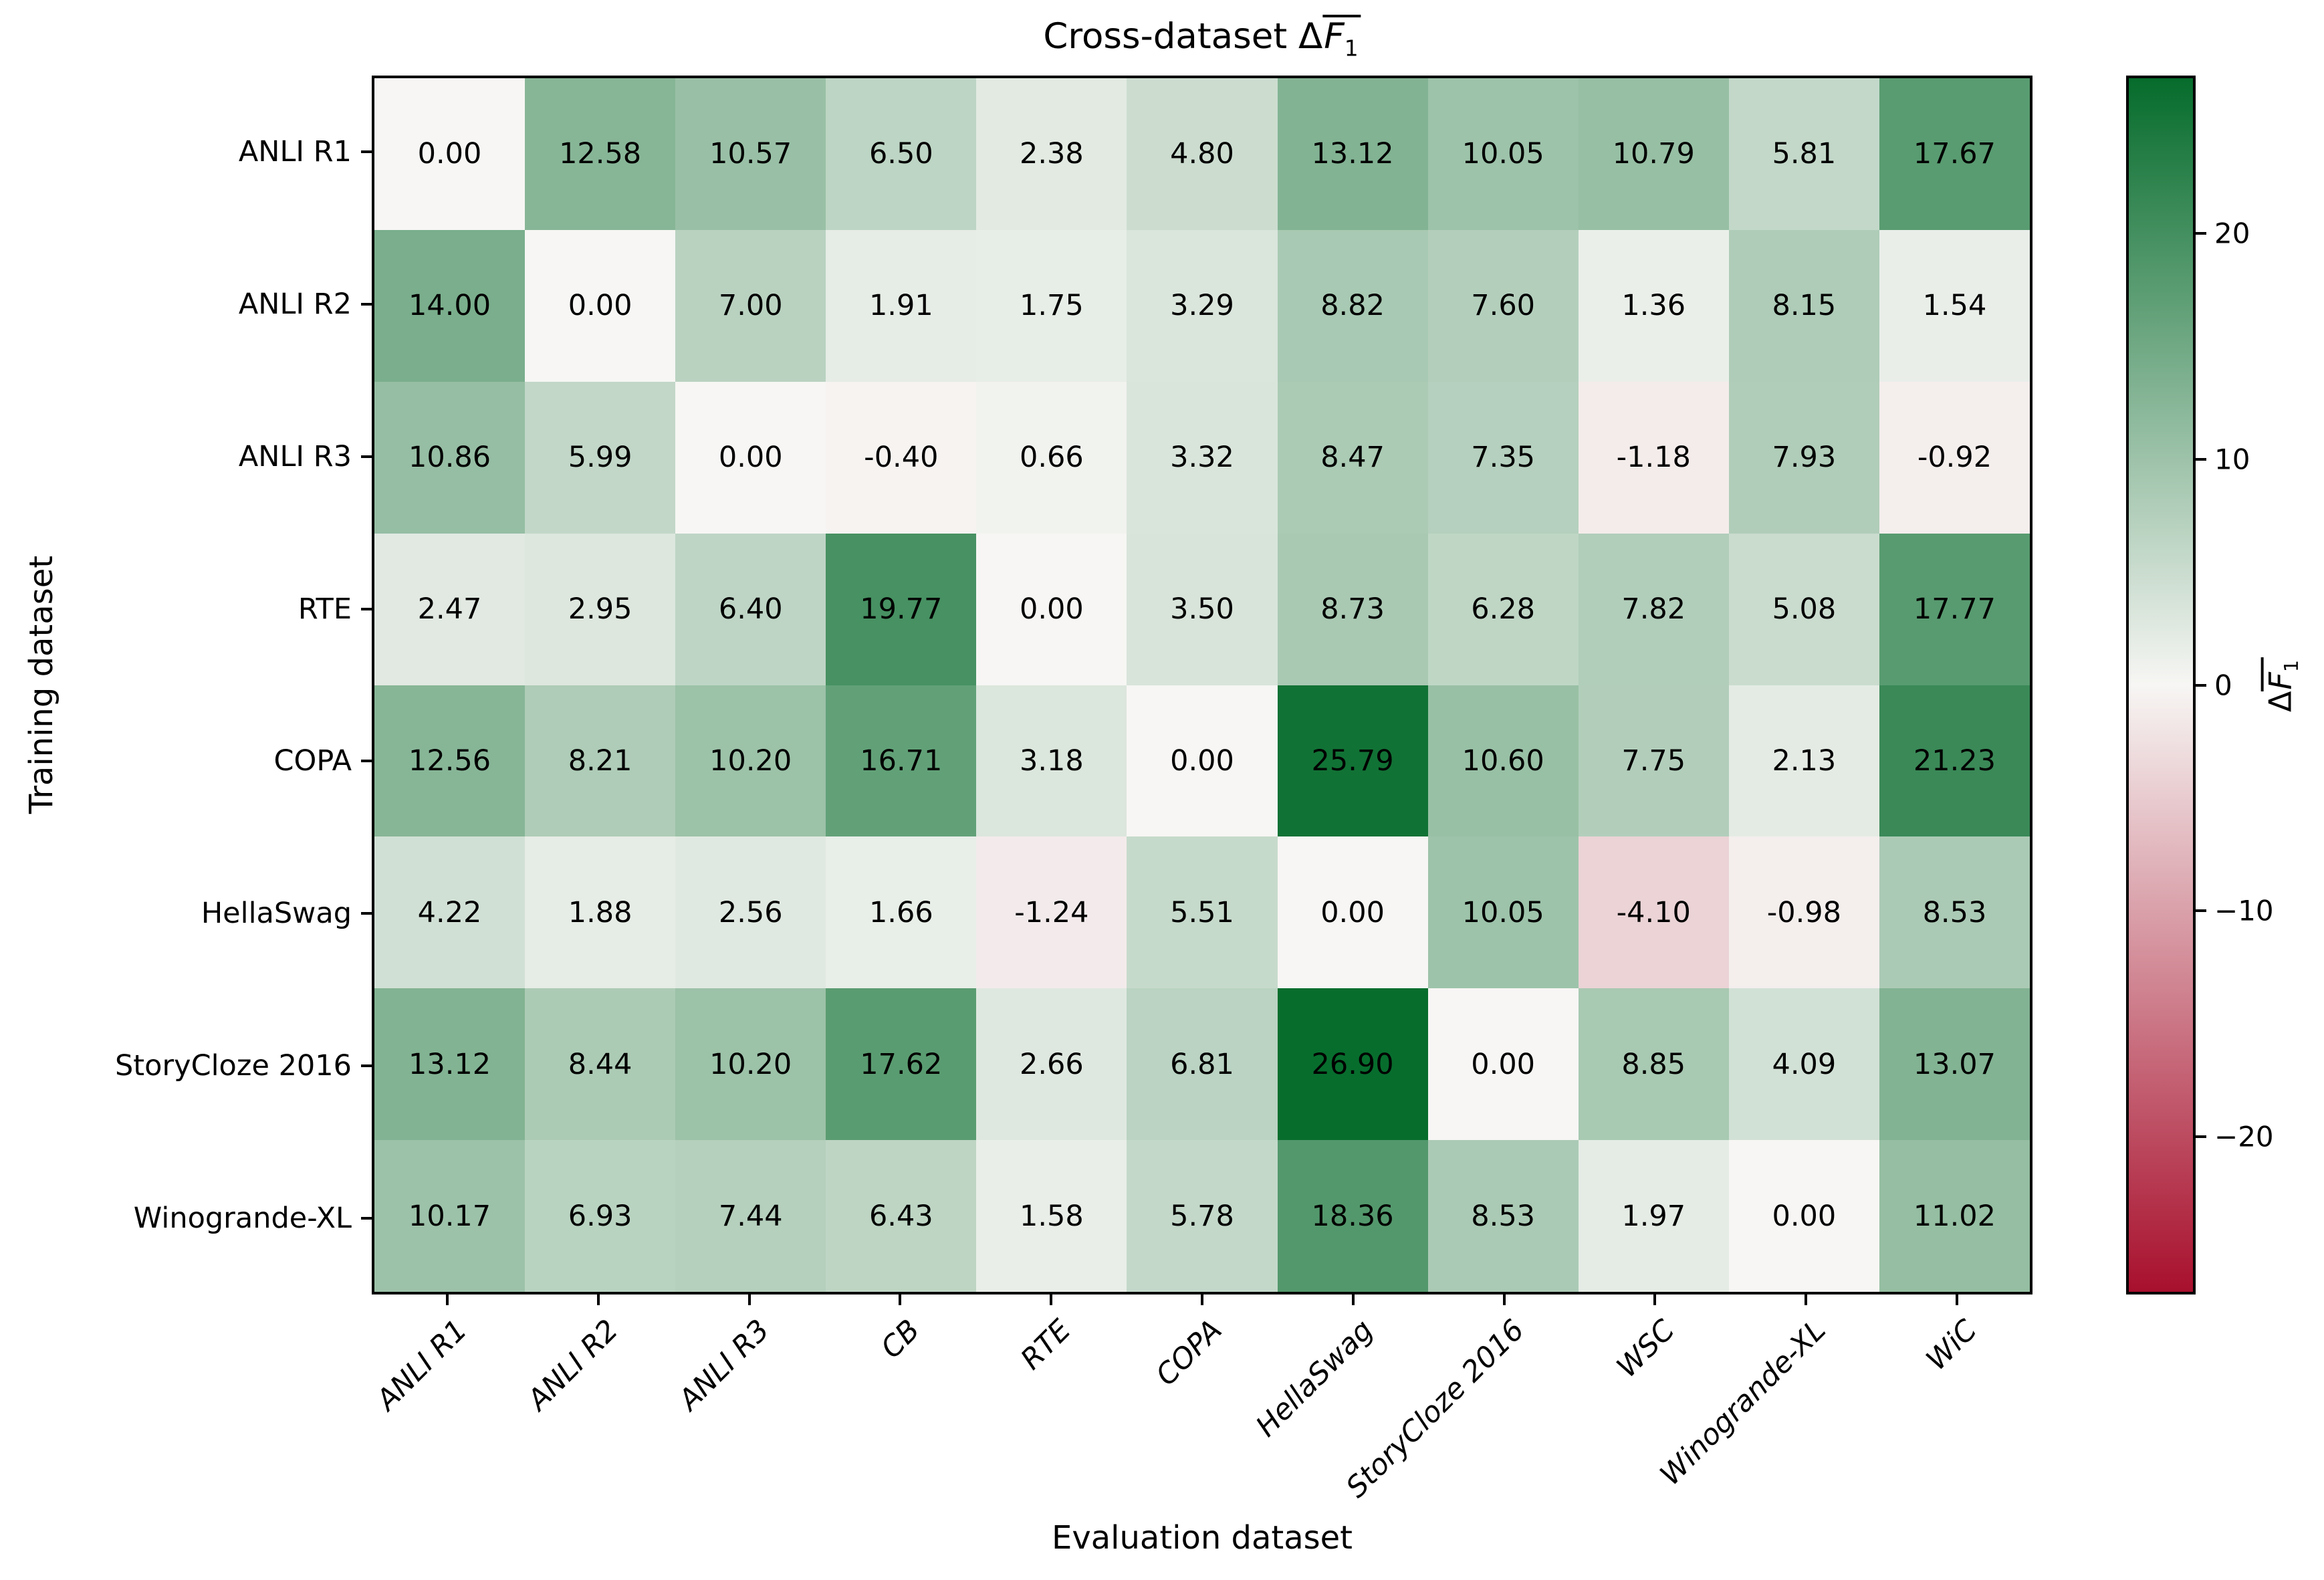 The height and width of the screenshot is (1580, 2324). I want to click on heatmap-cell: 5.81, so click(1803, 154).